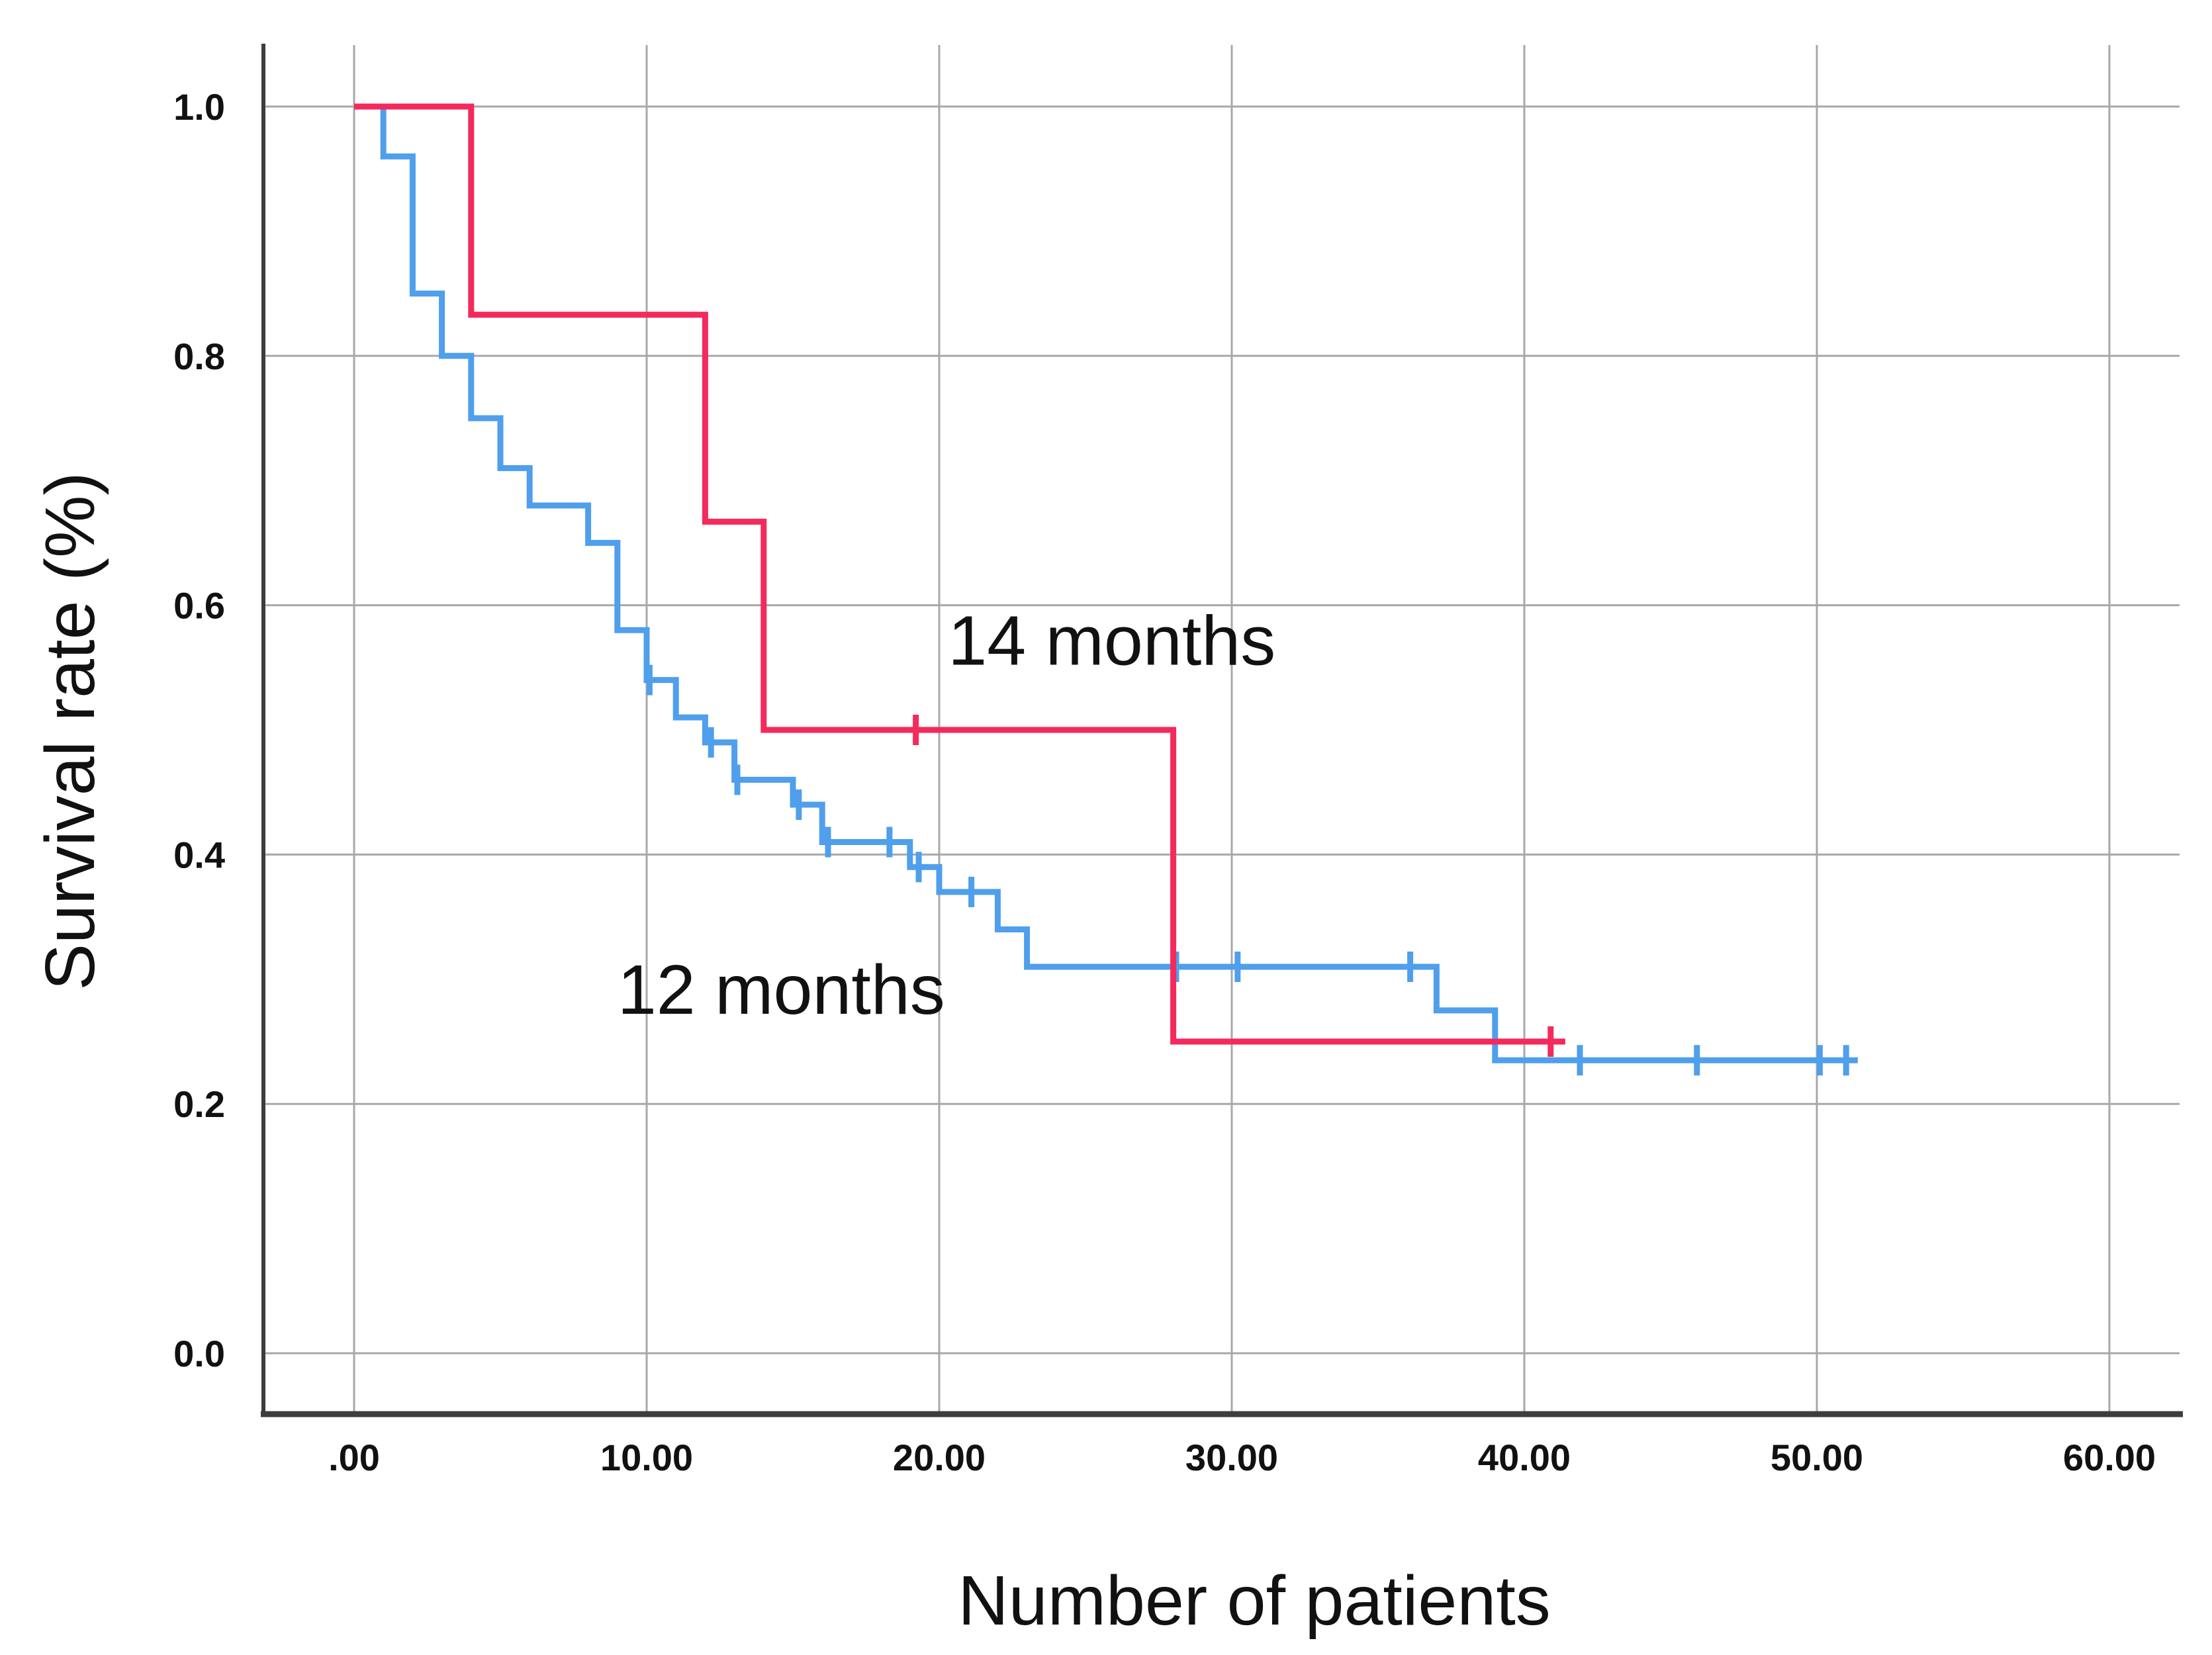 The image size is (2212, 1655). Describe the element at coordinates (1817, 1457) in the screenshot. I see `x-tick-label-50.00: 50.00` at that location.